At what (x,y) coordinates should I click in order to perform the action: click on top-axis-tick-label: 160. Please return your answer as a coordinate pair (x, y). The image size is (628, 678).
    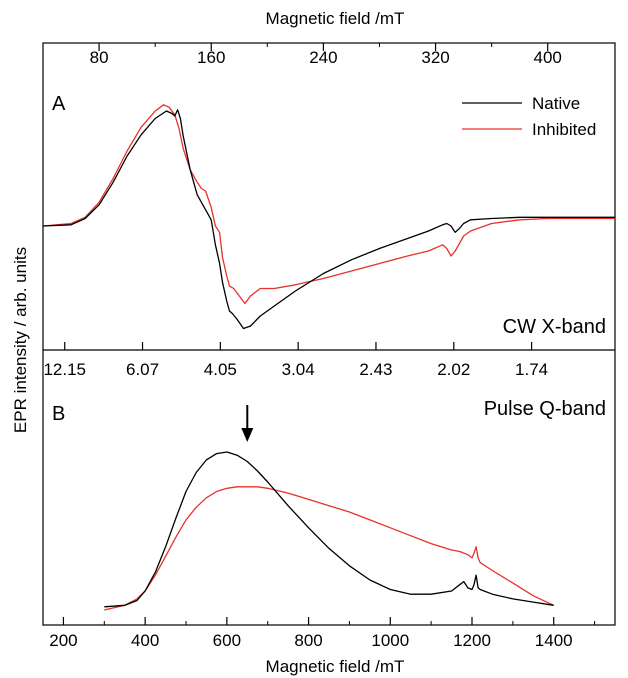
    Looking at the image, I should click on (211, 57).